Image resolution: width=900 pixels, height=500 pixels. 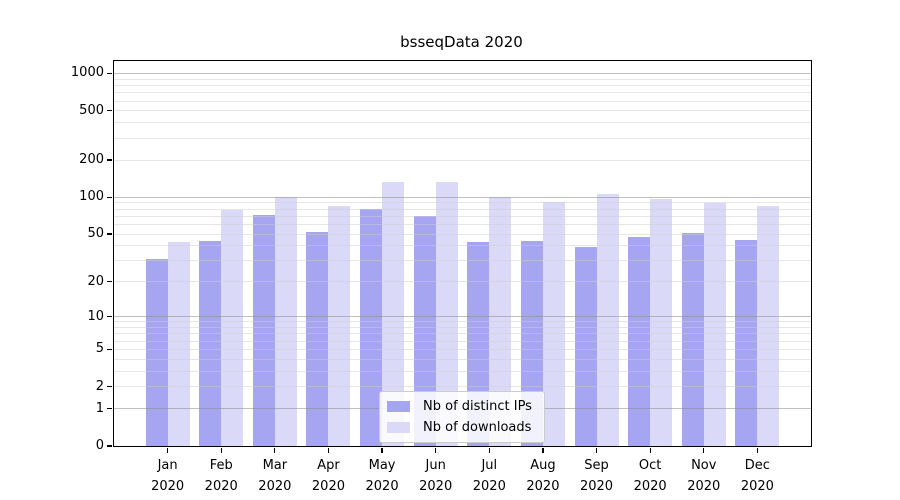 What do you see at coordinates (156, 352) in the screenshot?
I see `bar-distinct-ips-jan` at bounding box center [156, 352].